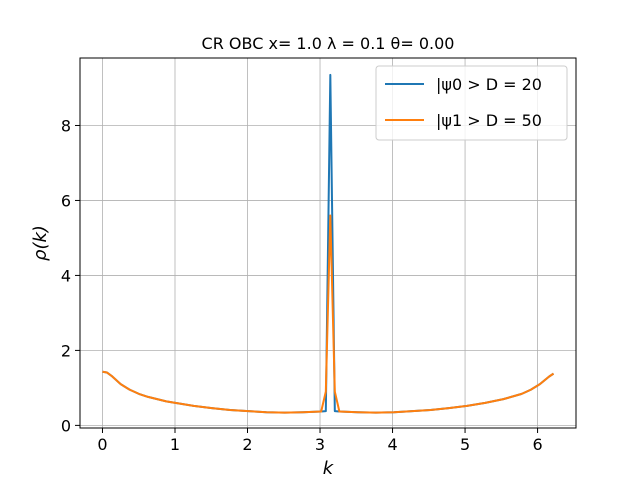 The image size is (640, 480). I want to click on x-tick-label: 3, so click(320, 444).